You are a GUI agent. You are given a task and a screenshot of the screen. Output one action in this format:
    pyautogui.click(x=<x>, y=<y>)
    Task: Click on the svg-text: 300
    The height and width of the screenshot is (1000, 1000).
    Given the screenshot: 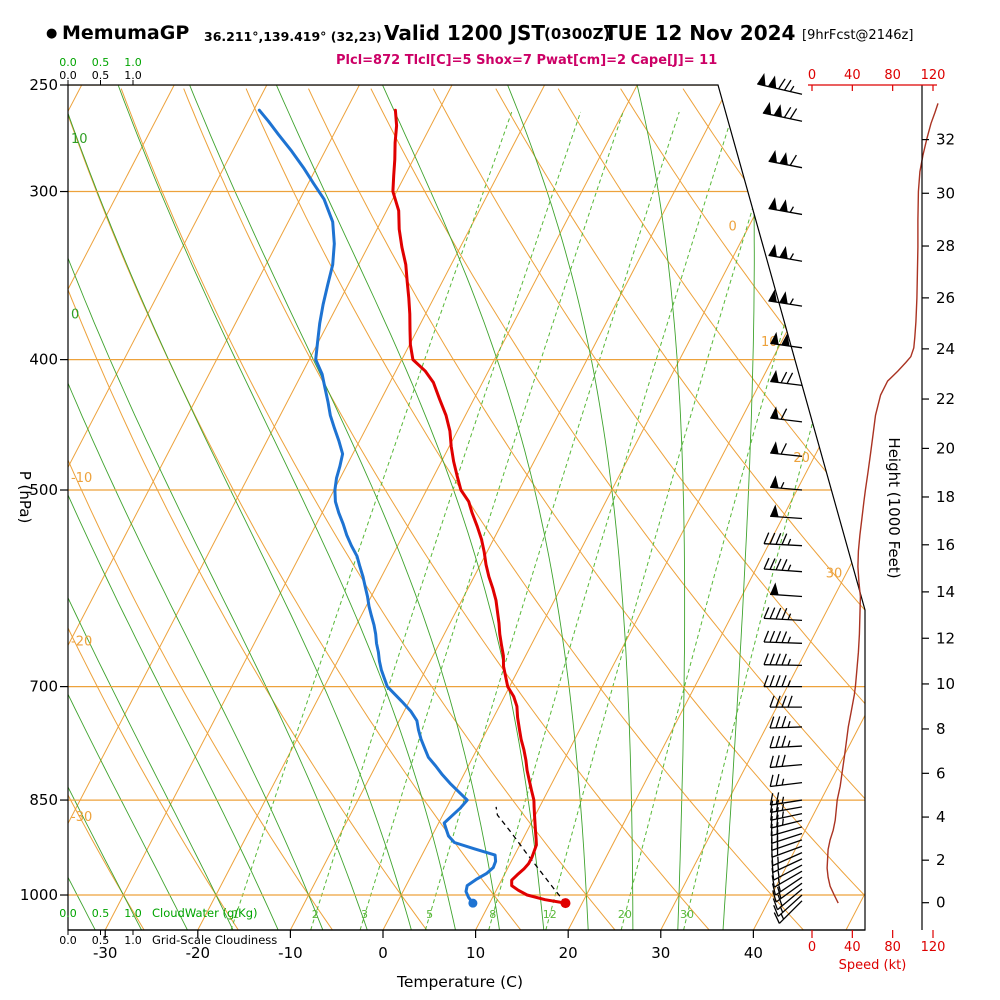 What is the action you would take?
    pyautogui.click(x=43, y=192)
    